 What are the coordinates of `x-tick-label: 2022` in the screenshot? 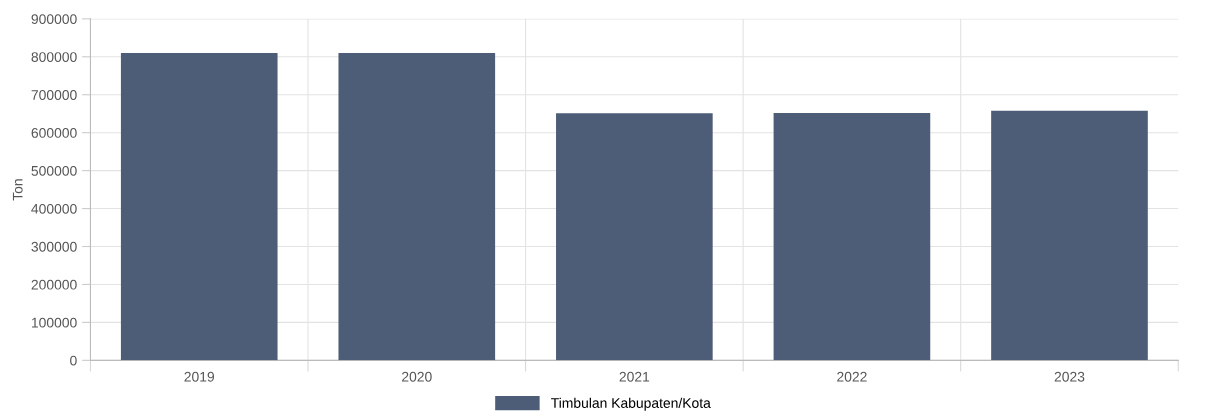 It's located at (852, 376).